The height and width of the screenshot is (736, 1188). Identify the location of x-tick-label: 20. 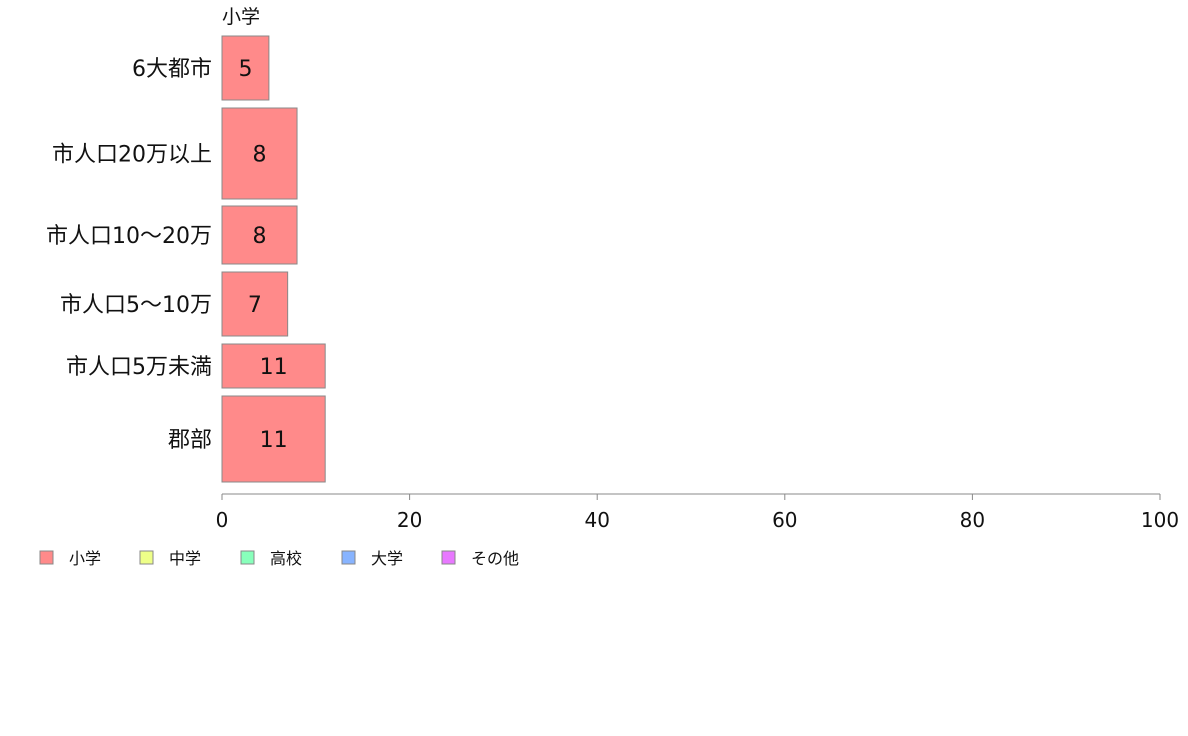
(409, 520).